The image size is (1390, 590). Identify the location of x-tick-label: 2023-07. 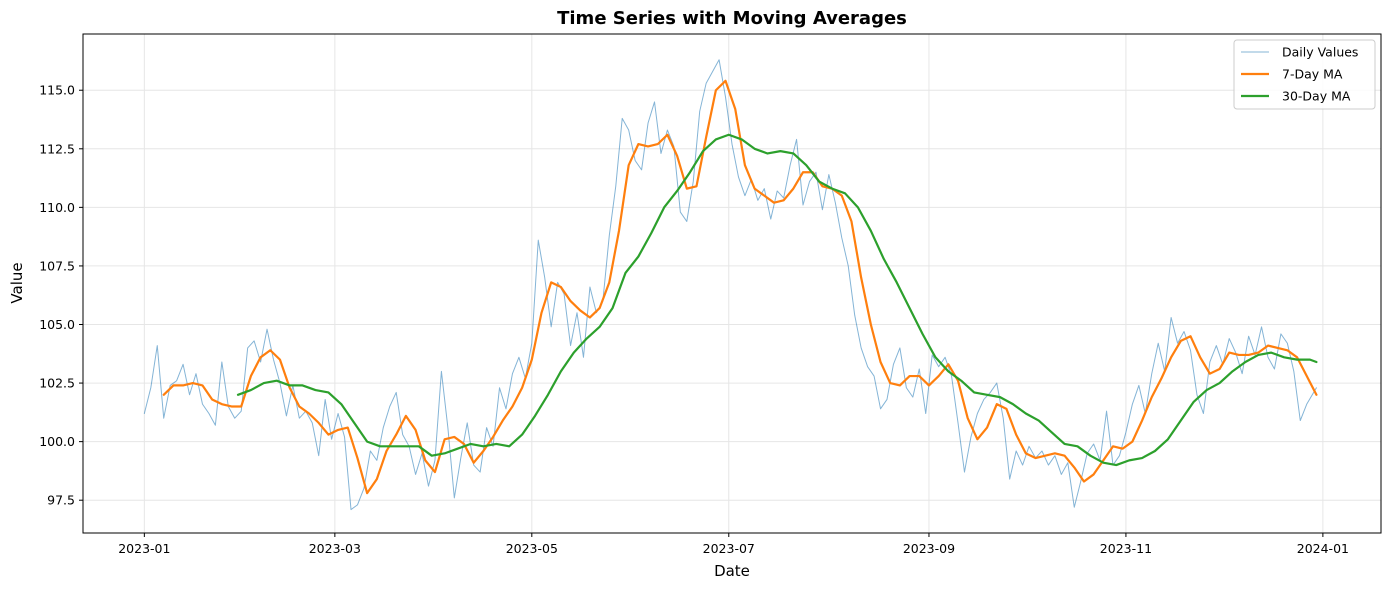
(729, 548).